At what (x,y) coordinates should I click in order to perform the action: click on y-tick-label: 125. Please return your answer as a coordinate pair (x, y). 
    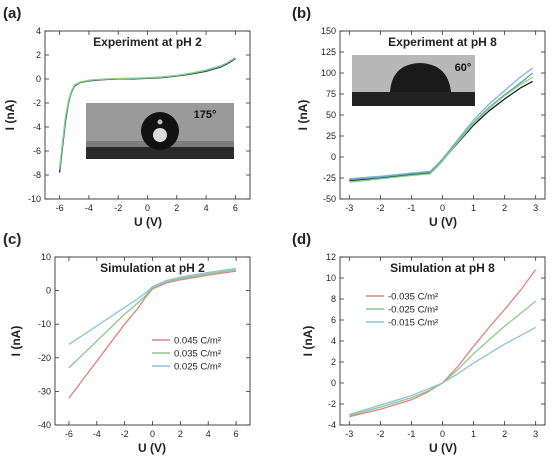
    Looking at the image, I should click on (328, 52).